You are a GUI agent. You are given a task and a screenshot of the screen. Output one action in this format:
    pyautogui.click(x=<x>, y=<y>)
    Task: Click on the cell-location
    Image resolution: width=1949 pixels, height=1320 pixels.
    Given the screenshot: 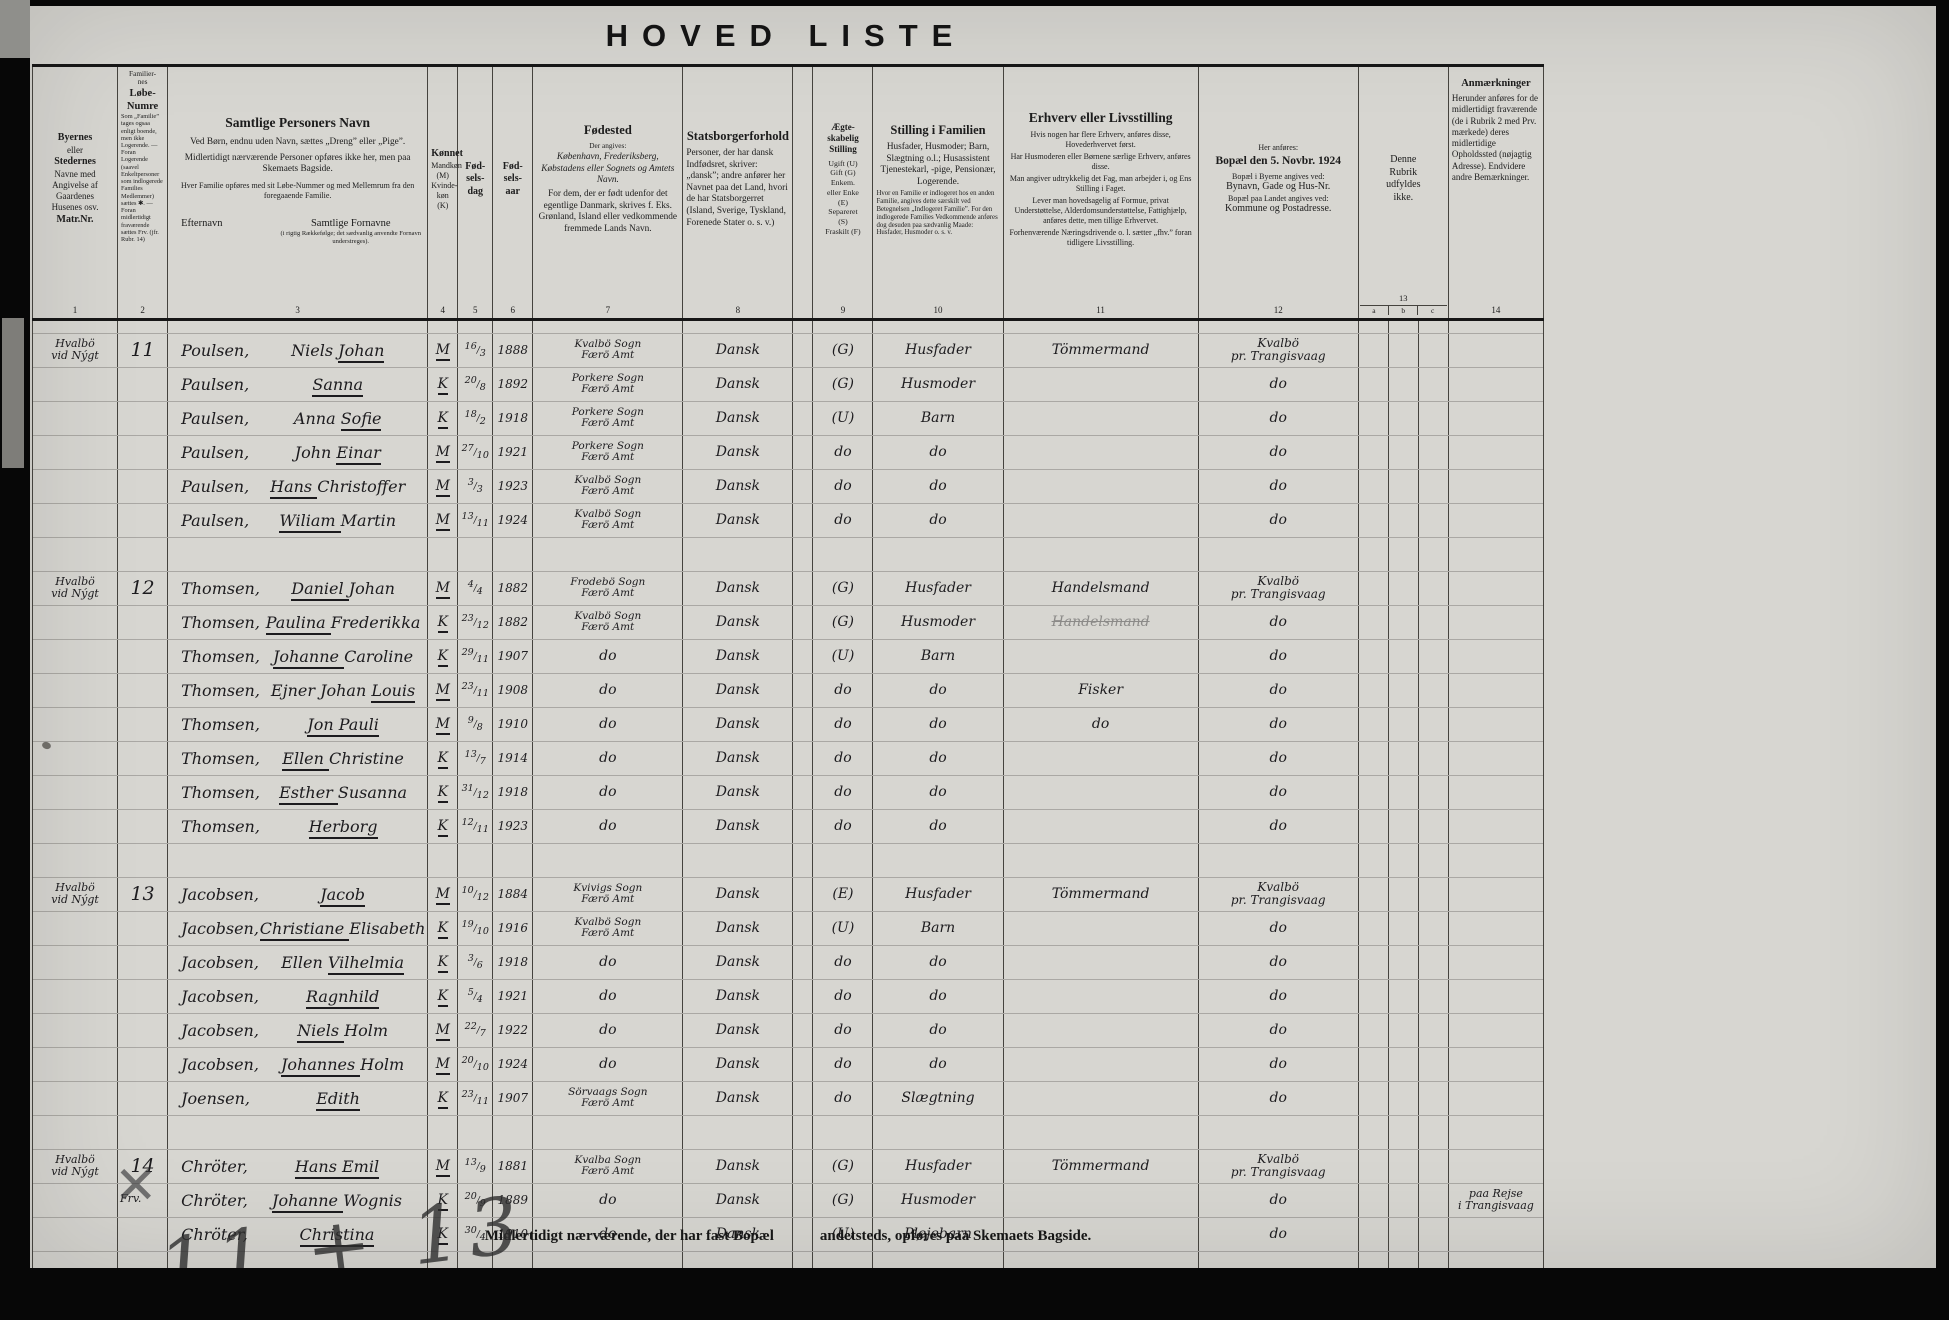 What is the action you would take?
    pyautogui.click(x=74, y=1098)
    